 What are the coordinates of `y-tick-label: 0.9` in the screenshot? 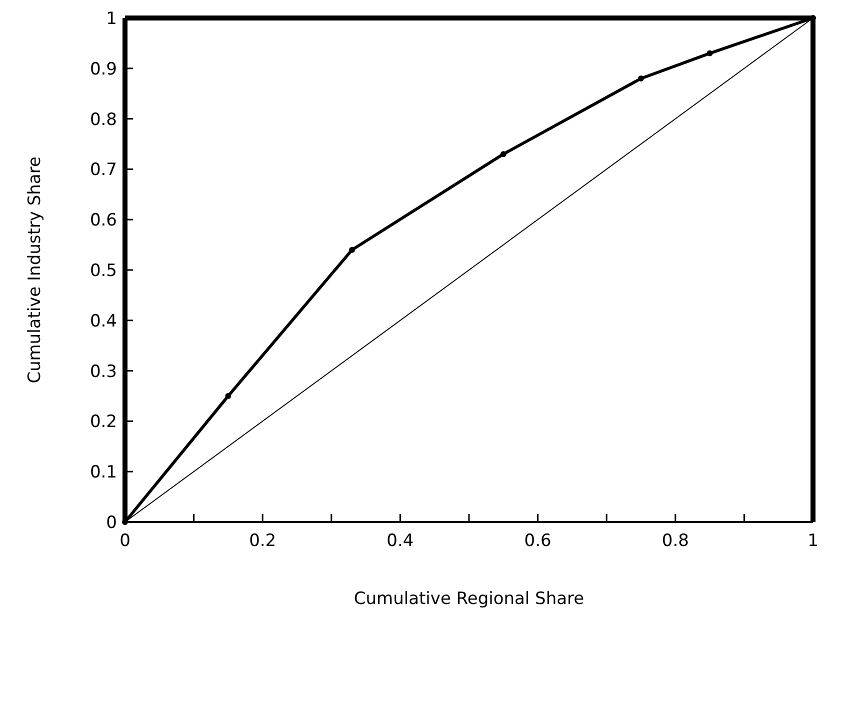 It's located at (103, 69).